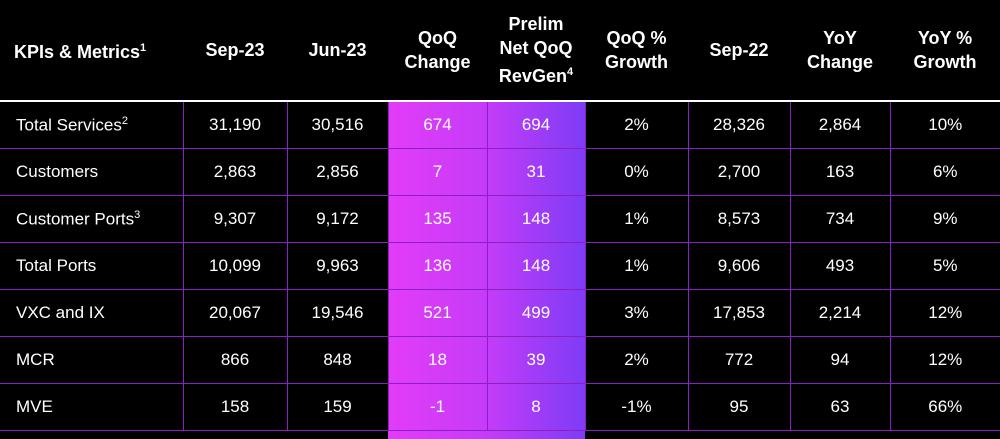 Image resolution: width=1000 pixels, height=439 pixels. Describe the element at coordinates (944, 266) in the screenshot. I see `cell: 5%` at that location.